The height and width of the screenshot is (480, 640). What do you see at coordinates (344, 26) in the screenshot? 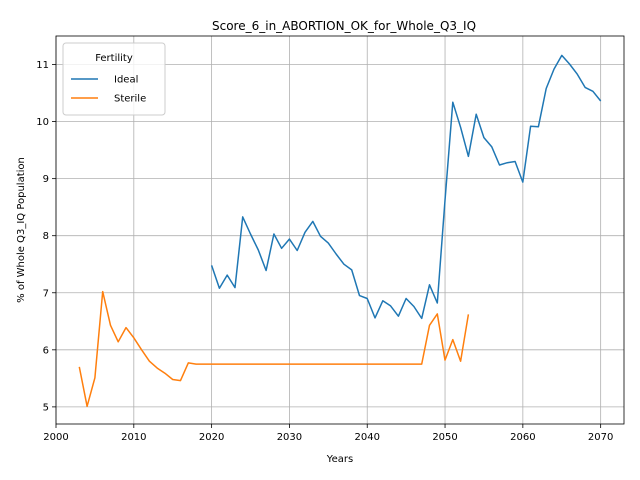
I see `chart-title: Score_6_in_ABORTION_OK_for_Whole_Q3_IQ` at bounding box center [344, 26].